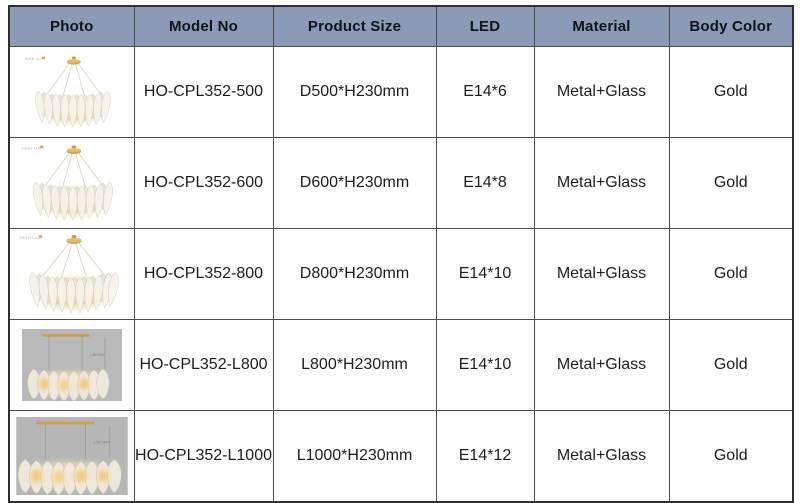 The width and height of the screenshot is (800, 503). Describe the element at coordinates (203, 26) in the screenshot. I see `column-header-model-no: Model No` at that location.